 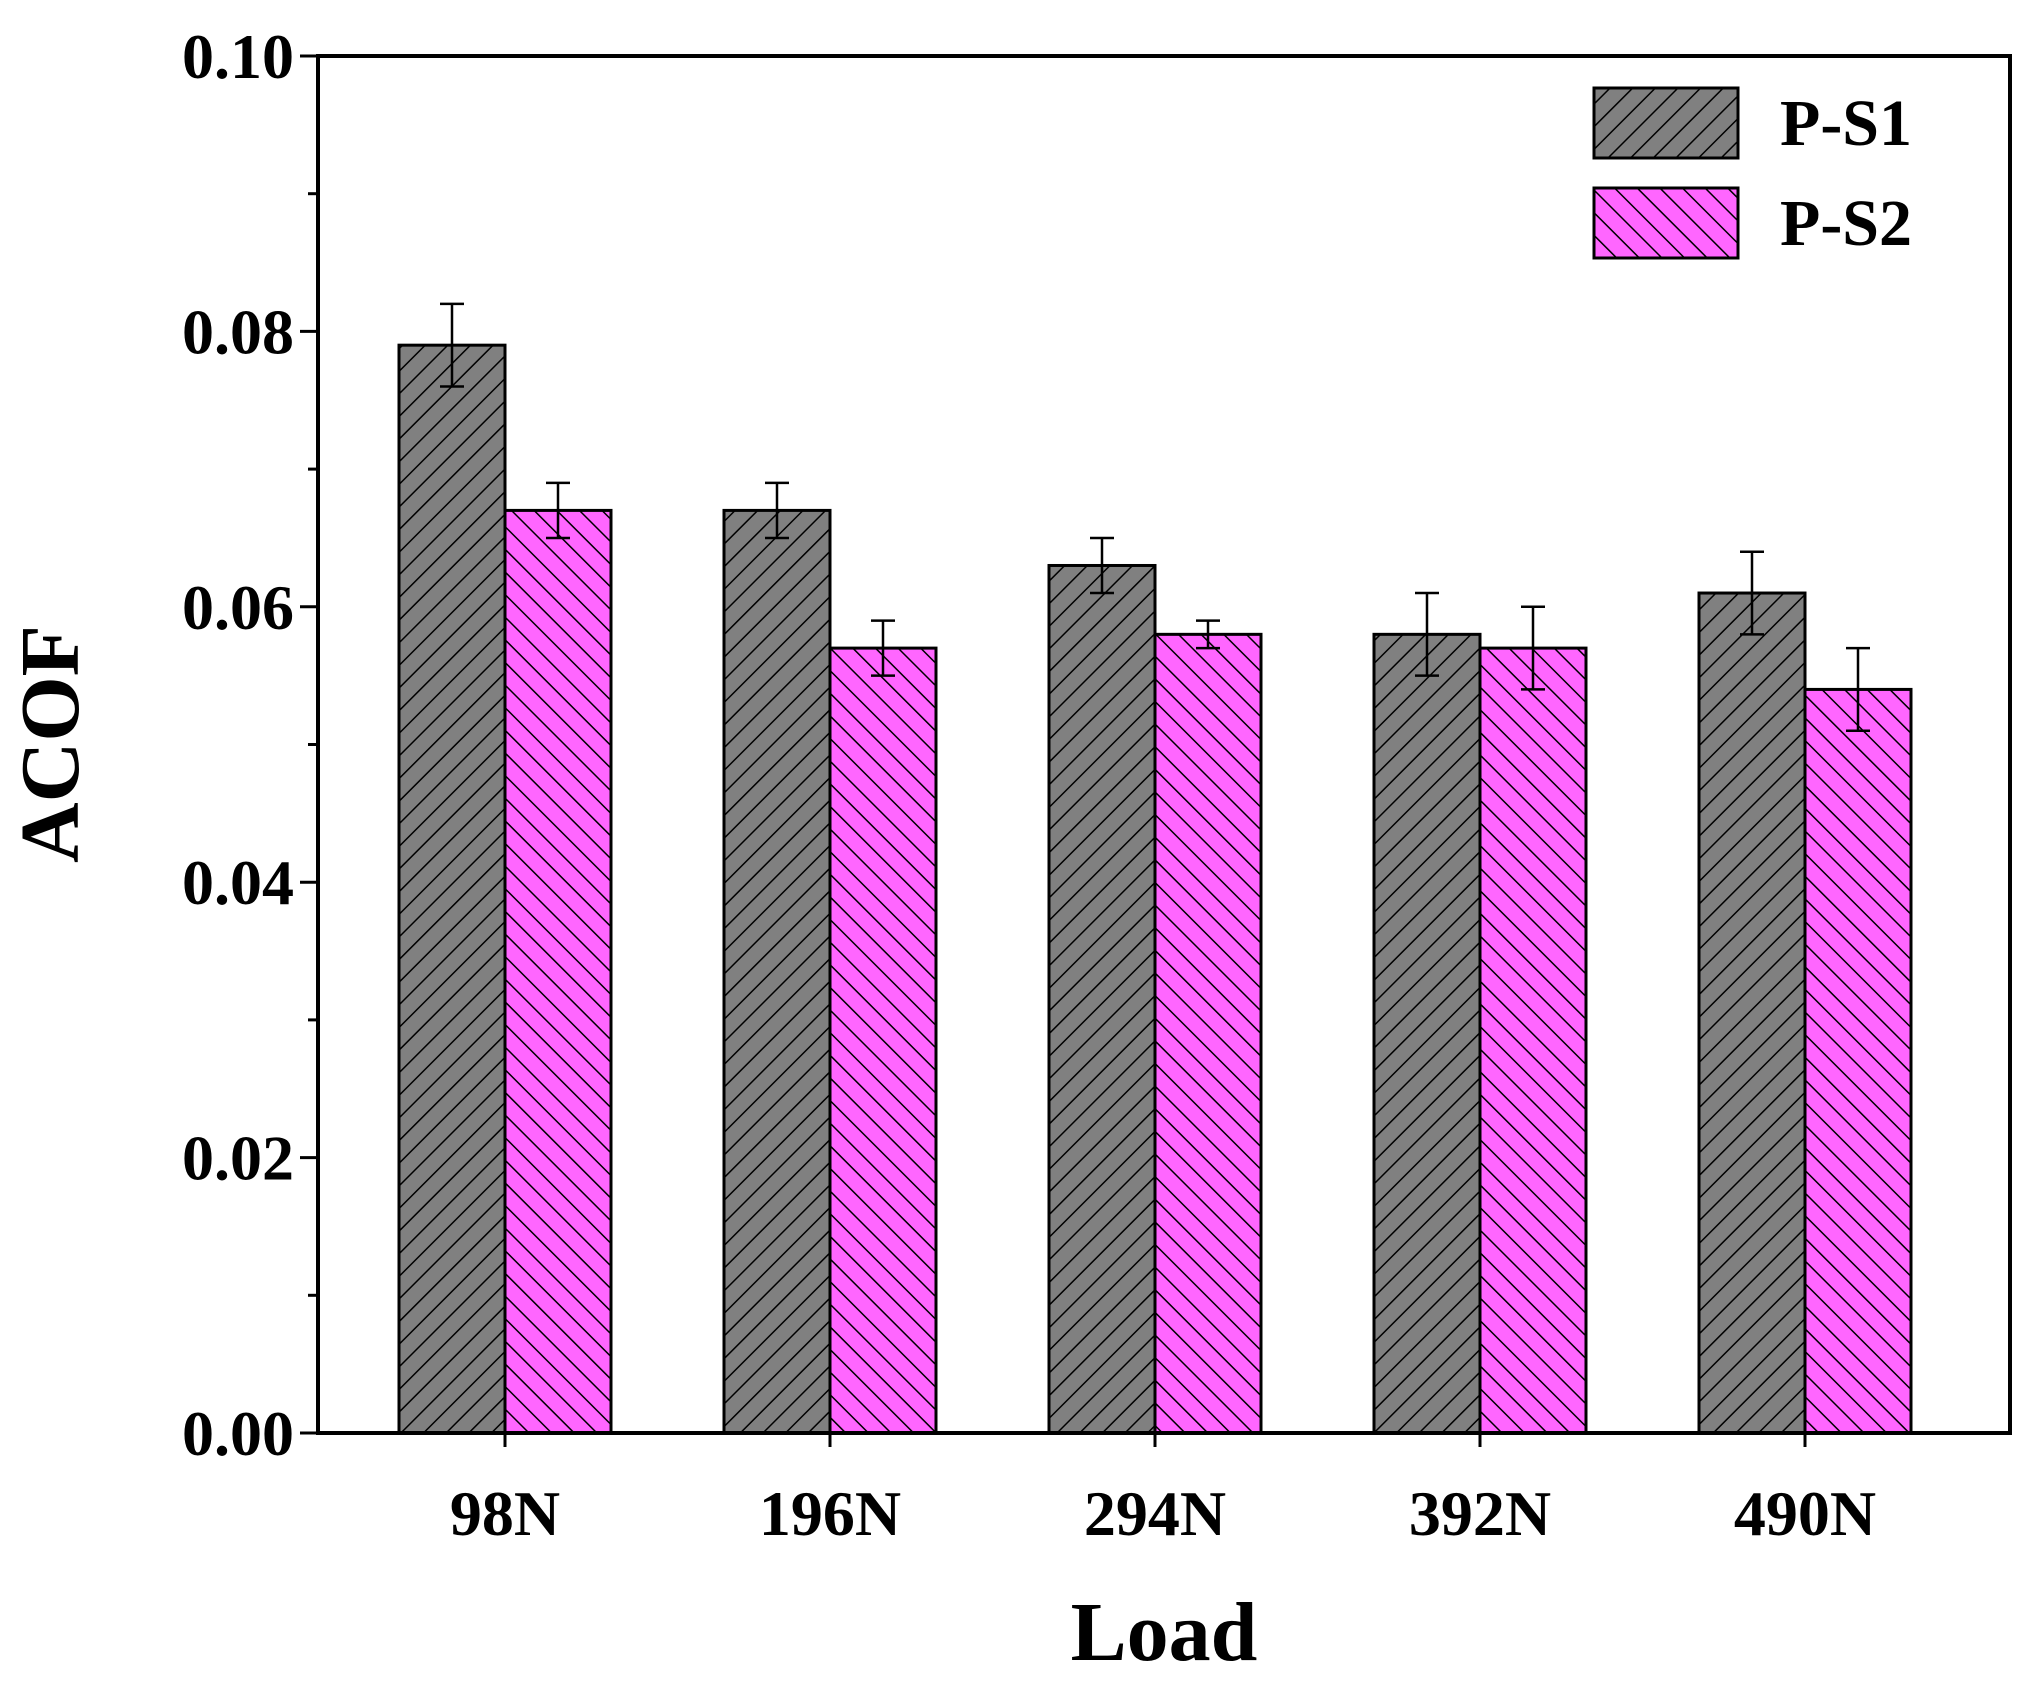 I want to click on y-axis-label: ACOF, so click(x=50, y=744).